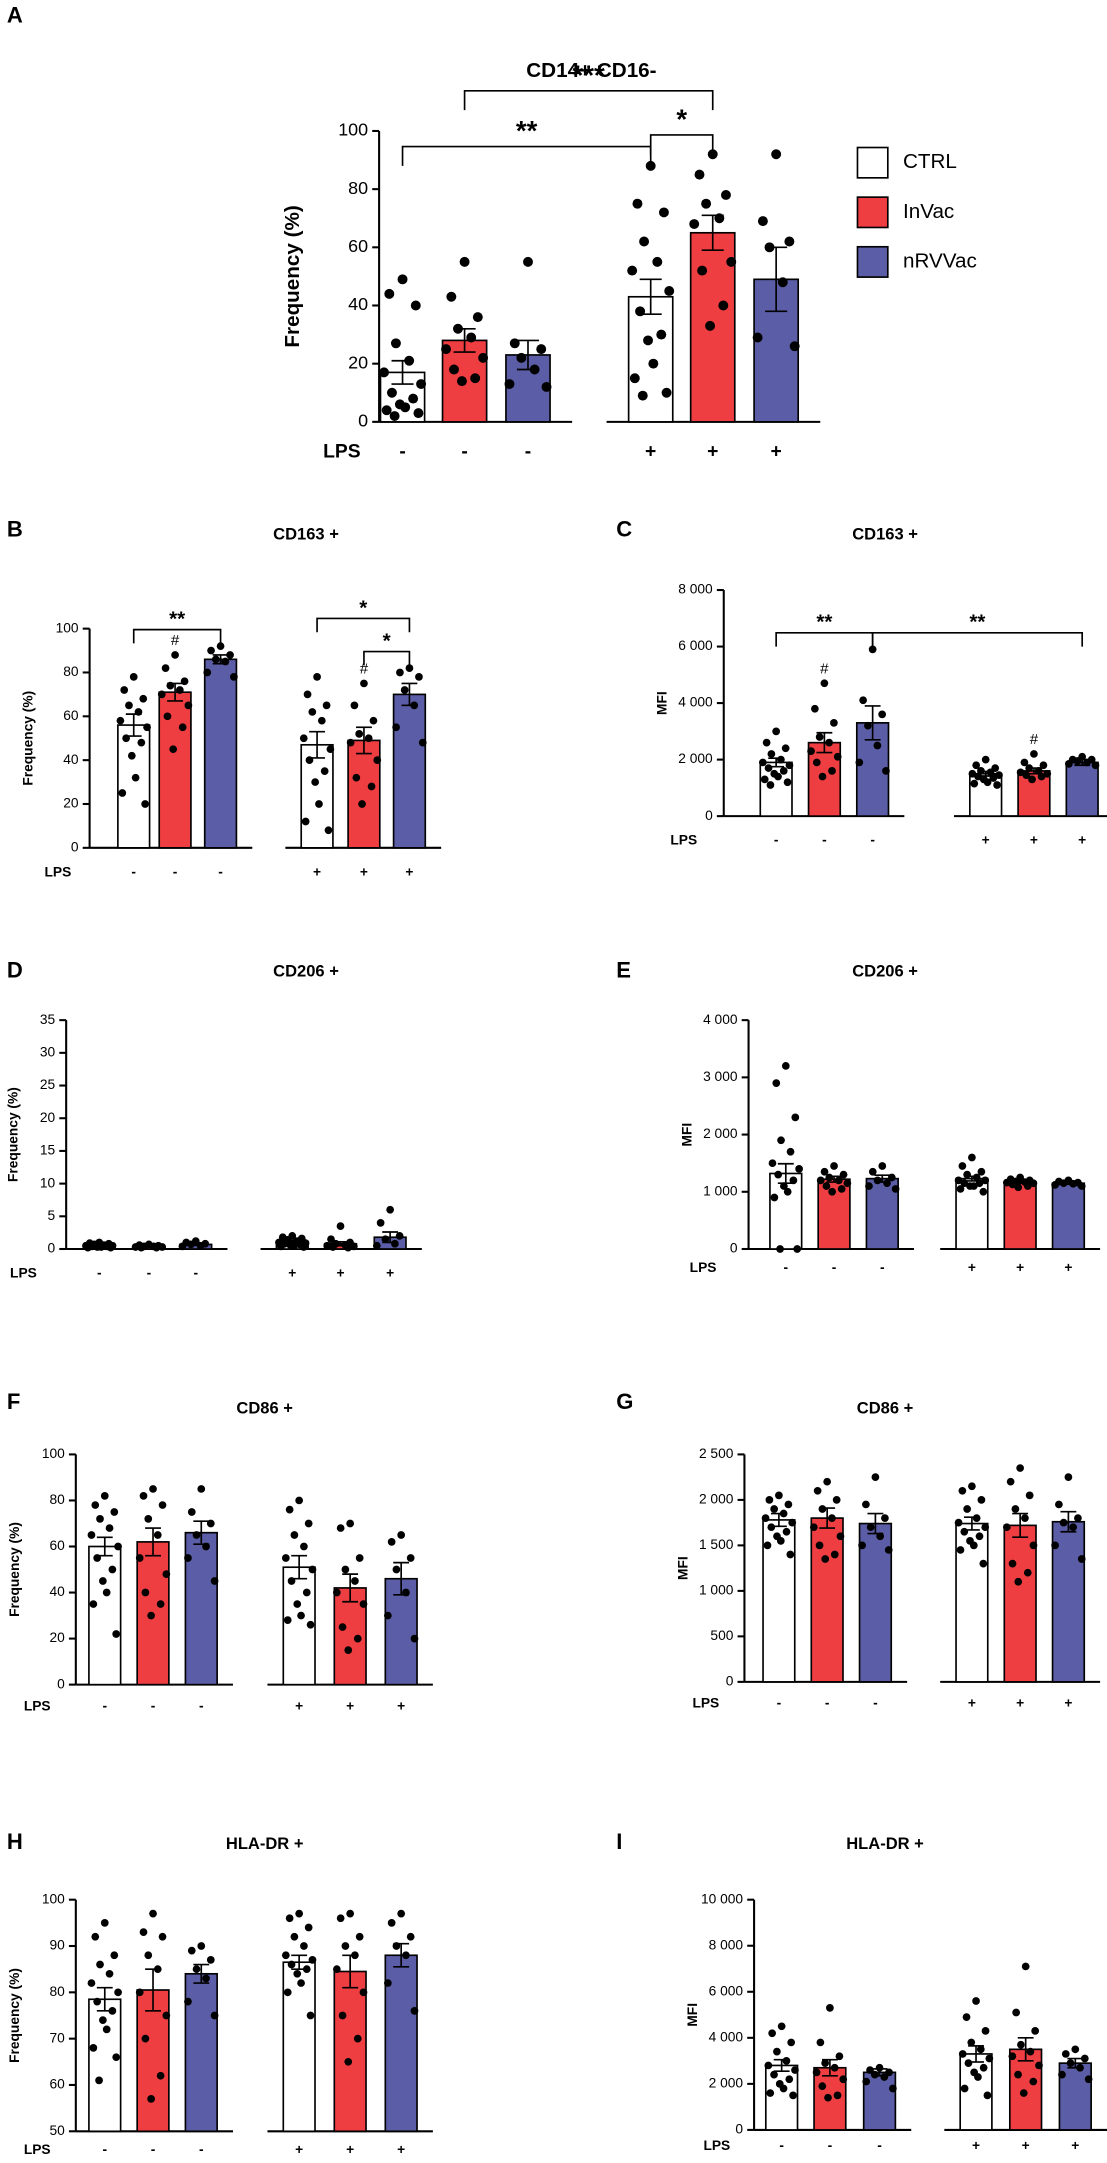 The image size is (1107, 2163). I want to click on significance-label: **, so click(527, 130).